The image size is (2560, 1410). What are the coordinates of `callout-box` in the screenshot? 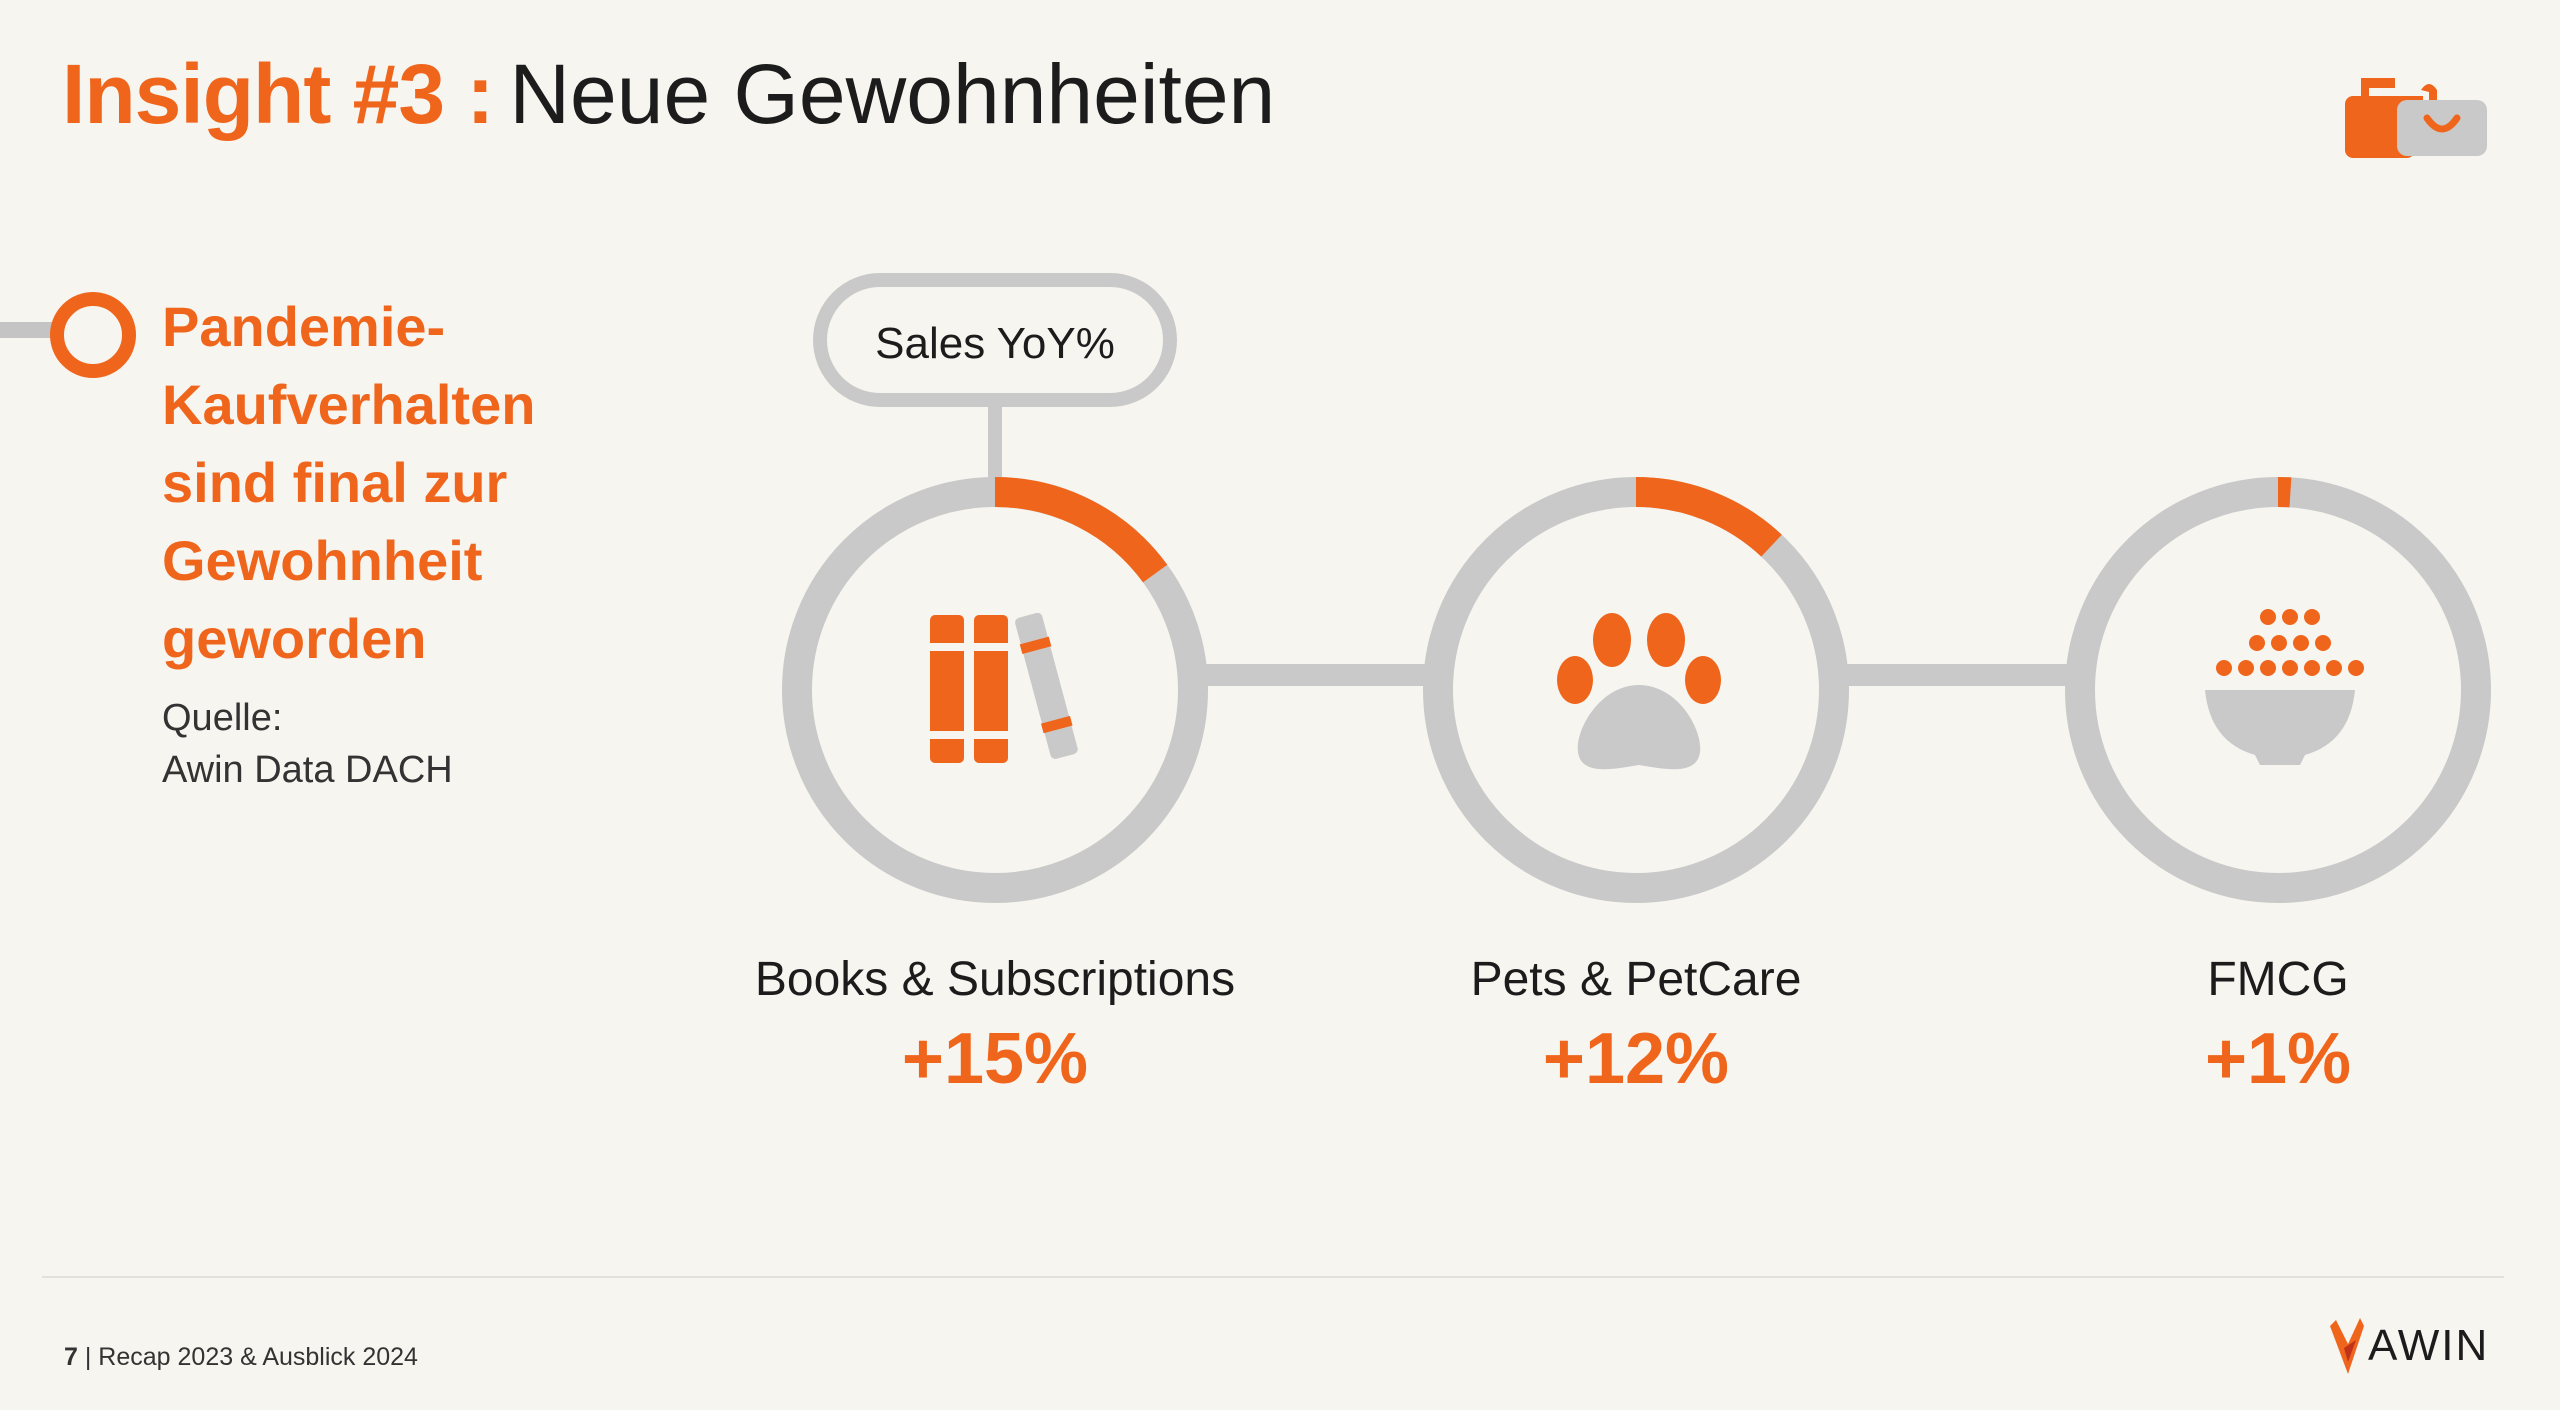 It's located at (995, 340).